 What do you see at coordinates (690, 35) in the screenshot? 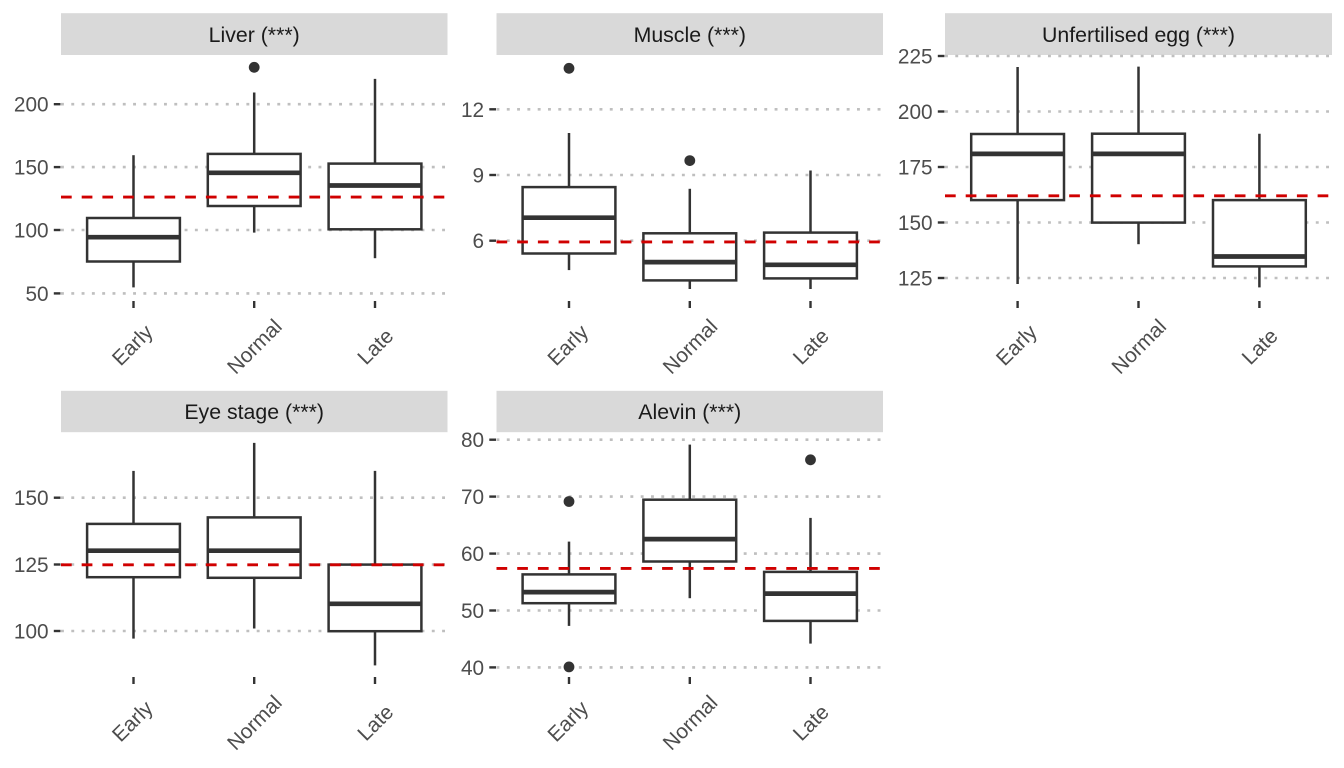
I see `svg-text: Muscle (***)` at bounding box center [690, 35].